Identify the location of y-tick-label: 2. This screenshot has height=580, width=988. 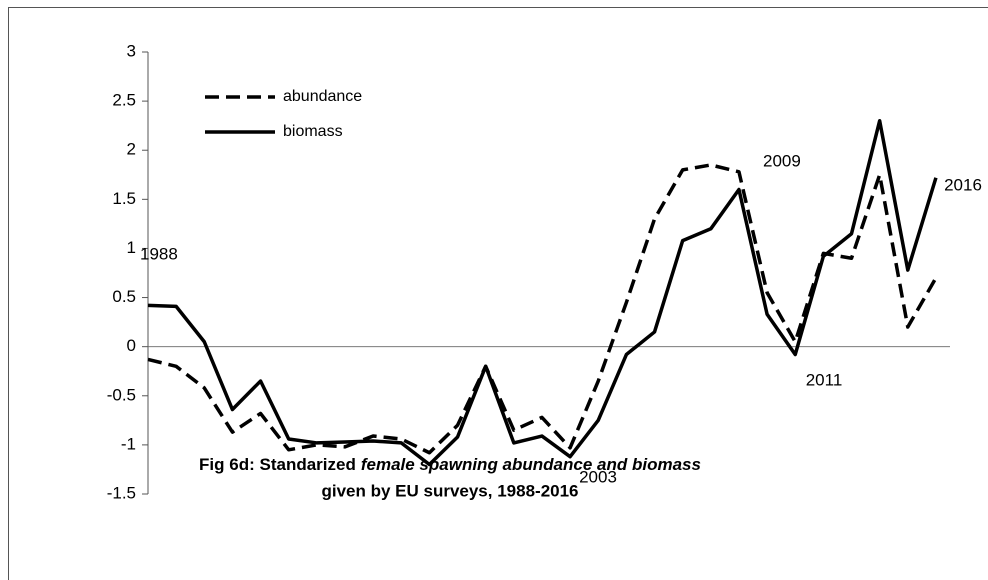
(131, 149).